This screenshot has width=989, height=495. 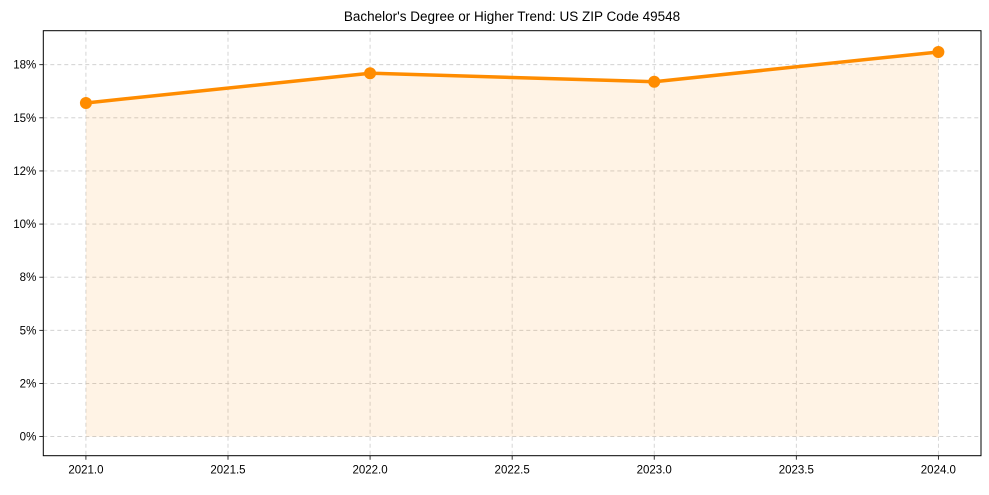 What do you see at coordinates (85, 471) in the screenshot?
I see `x-tick-label: 2021.0` at bounding box center [85, 471].